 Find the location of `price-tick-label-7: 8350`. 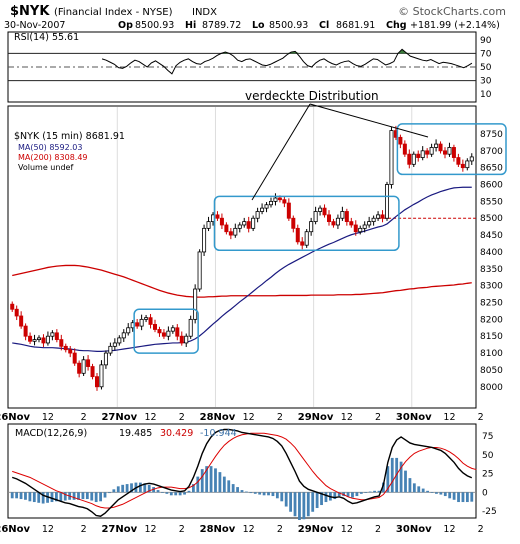

price-tick-label-7: 8350 is located at coordinates (491, 270).